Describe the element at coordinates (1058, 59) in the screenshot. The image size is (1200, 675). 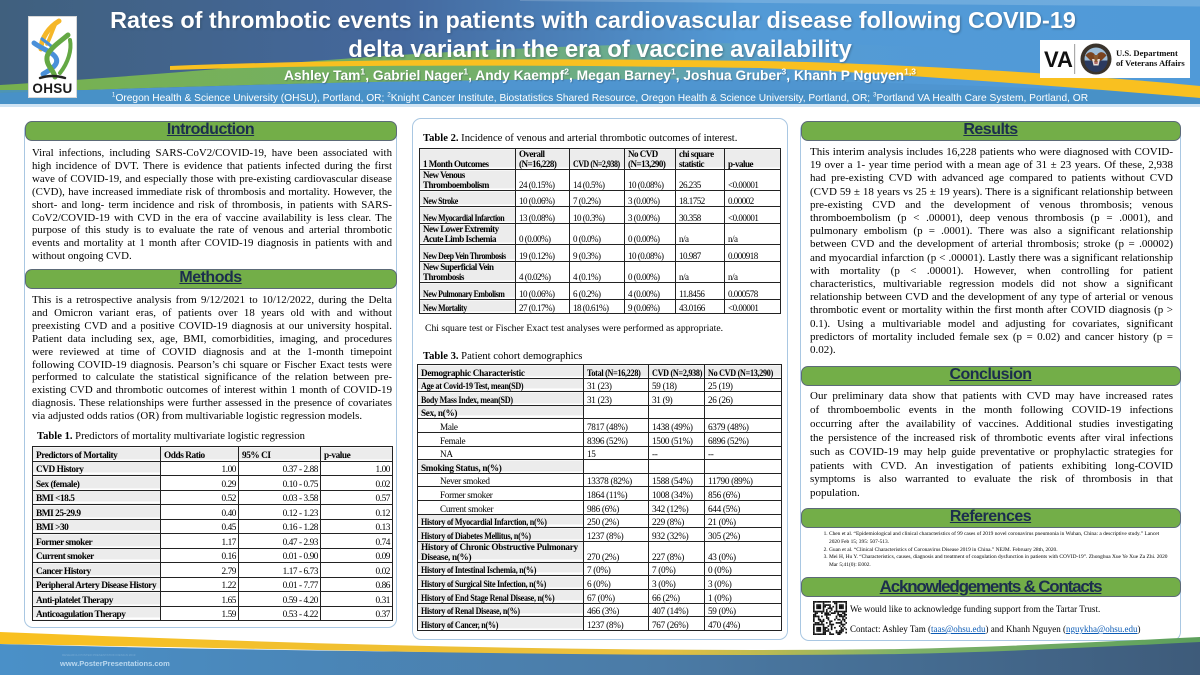
I see `svg-text: VA` at that location.